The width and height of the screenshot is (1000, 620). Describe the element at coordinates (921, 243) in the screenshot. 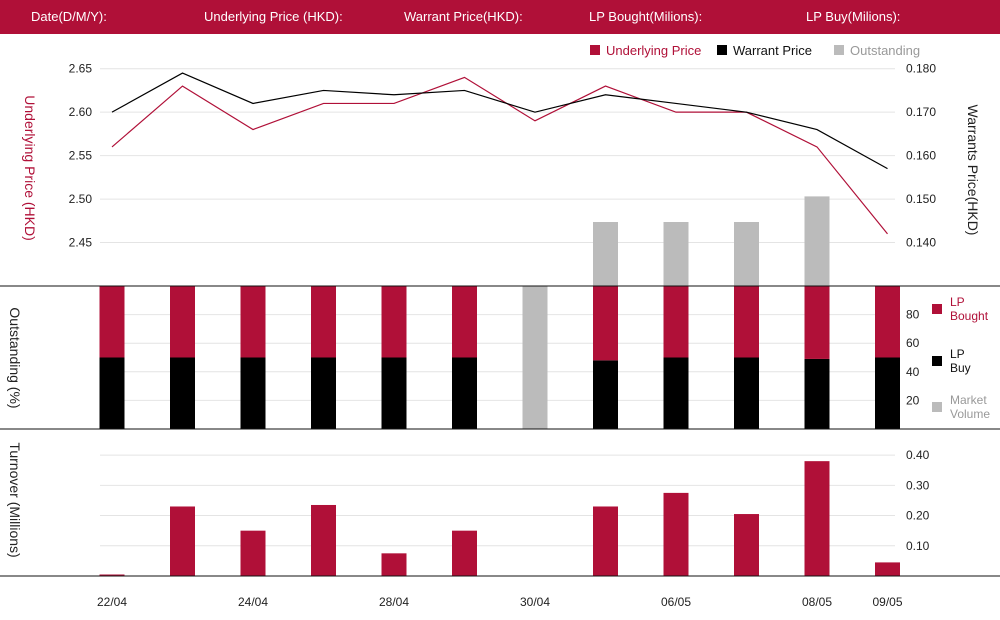

I see `right-tick-label: 0.140` at that location.